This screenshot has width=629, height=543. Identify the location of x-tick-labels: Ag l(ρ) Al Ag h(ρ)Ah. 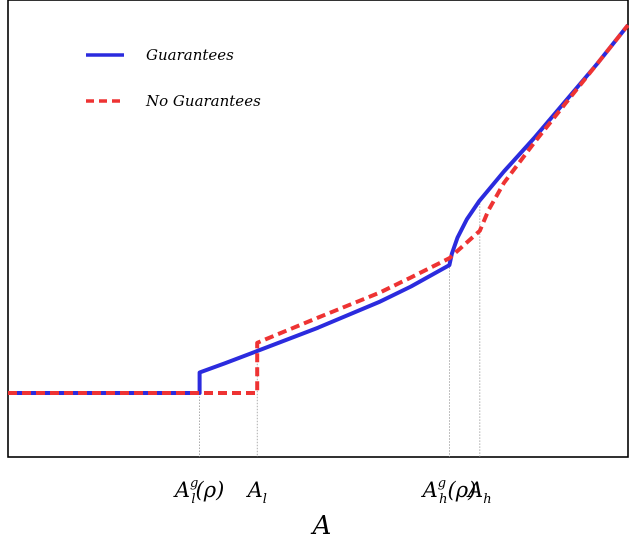
(332, 491).